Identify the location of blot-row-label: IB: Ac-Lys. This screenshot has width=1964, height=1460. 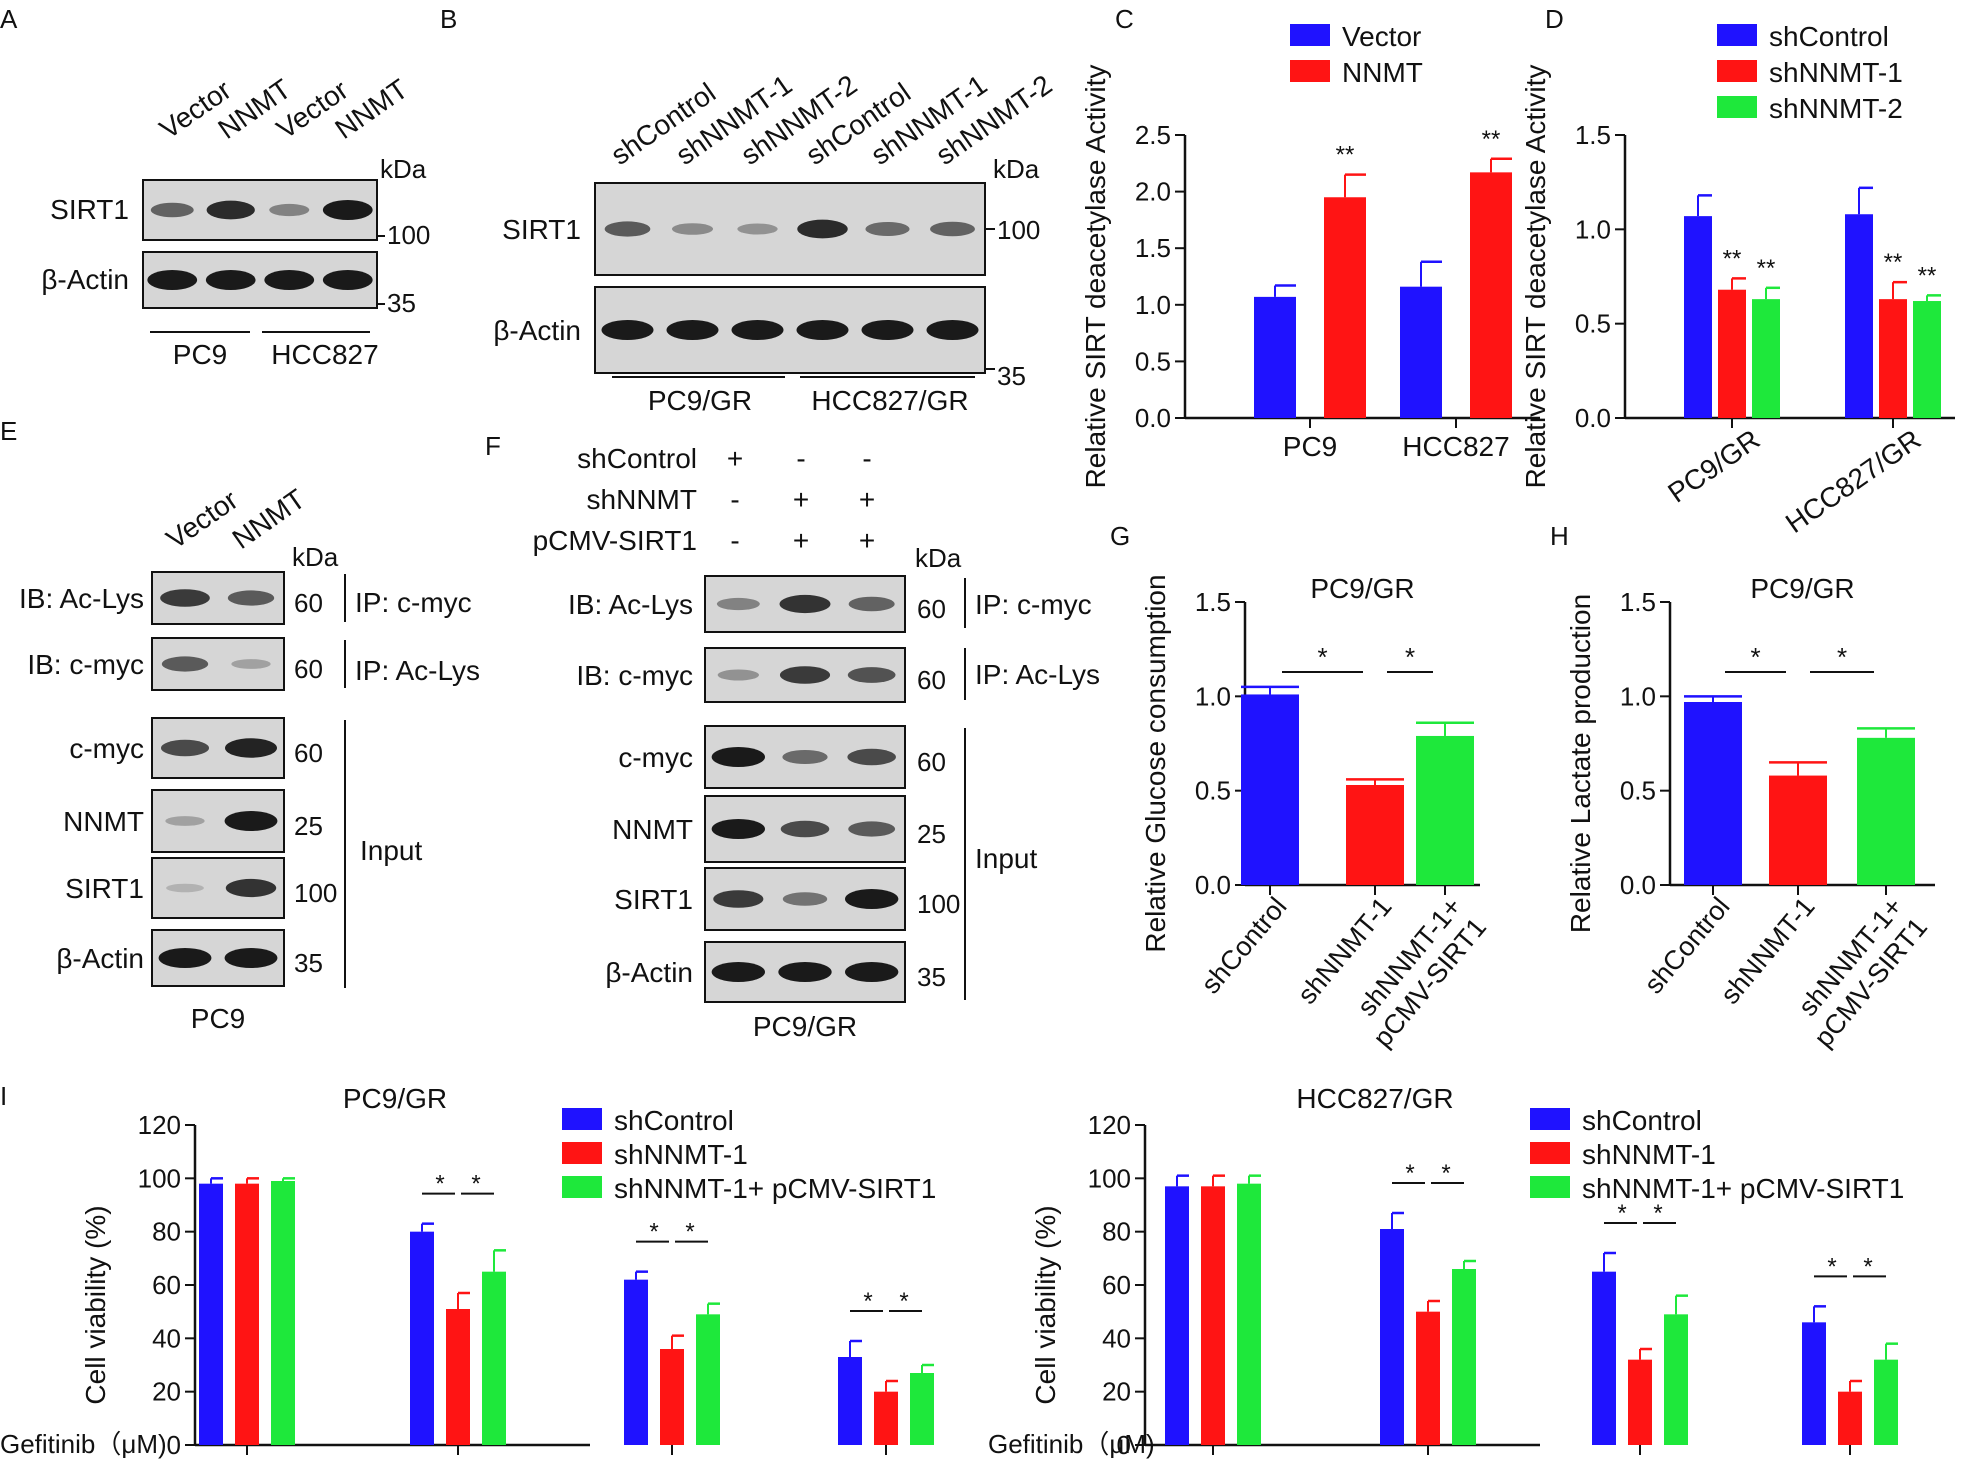
(630, 604).